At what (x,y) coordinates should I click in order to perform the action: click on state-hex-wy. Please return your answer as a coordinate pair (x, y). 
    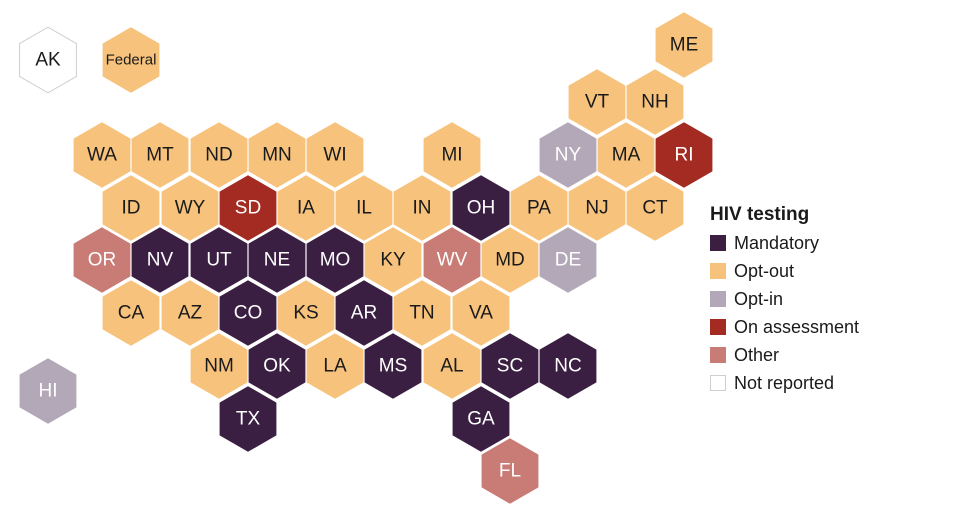
    Looking at the image, I should click on (190, 208).